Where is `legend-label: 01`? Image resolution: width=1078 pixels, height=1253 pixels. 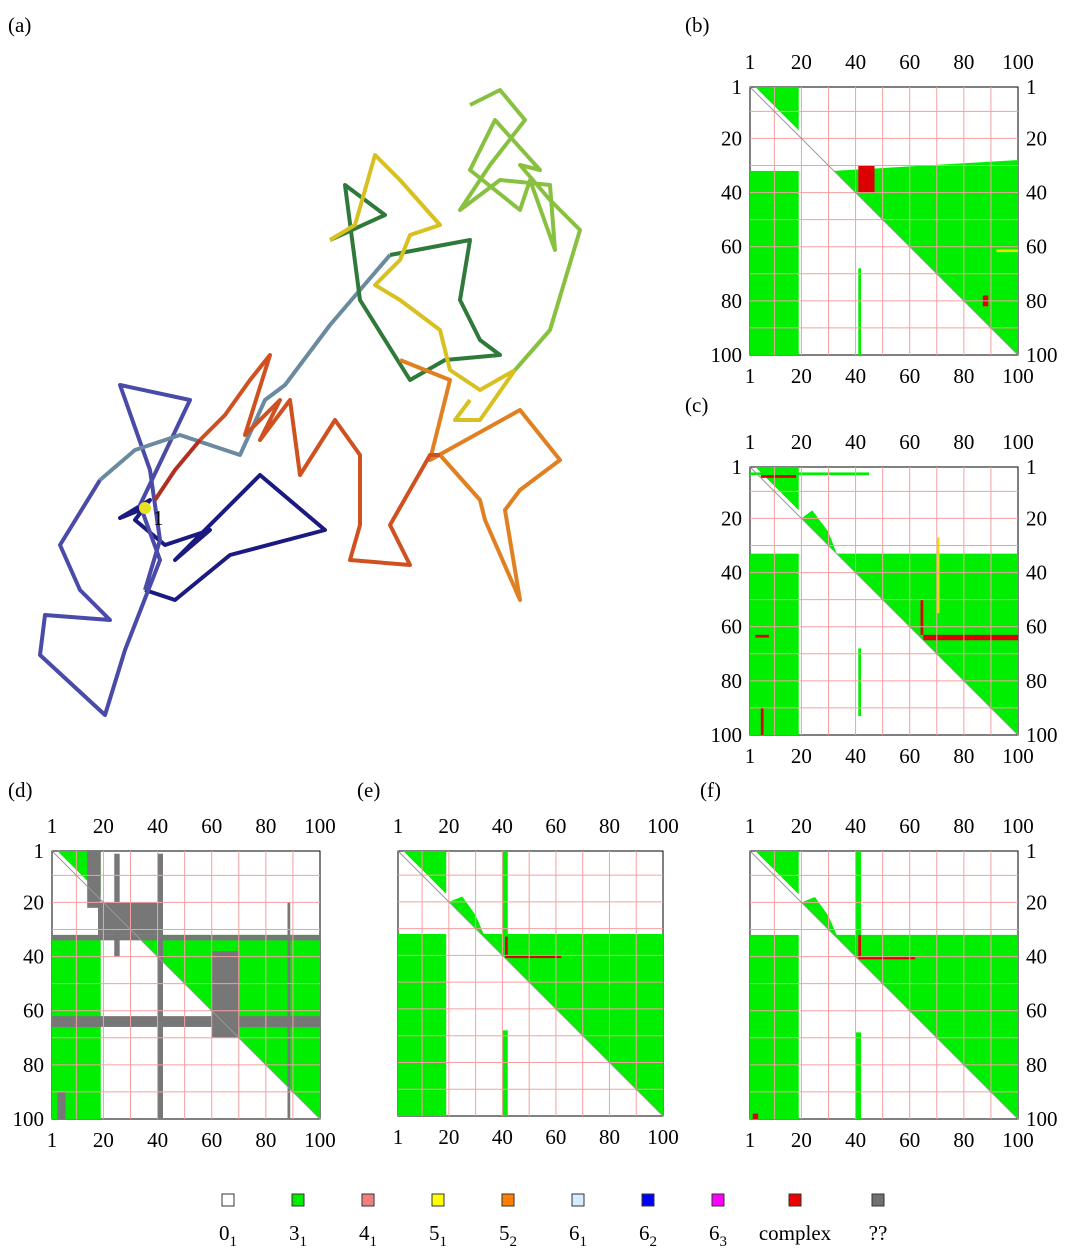 legend-label: 01 is located at coordinates (228, 1235).